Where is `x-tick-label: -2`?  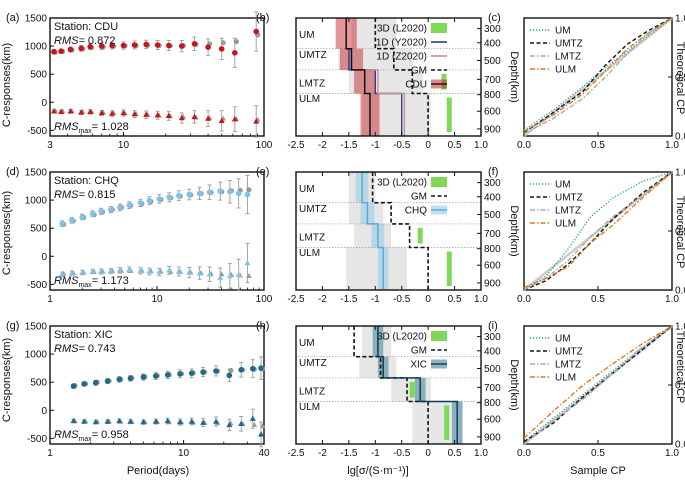 x-tick-label: -2 is located at coordinates (322, 299).